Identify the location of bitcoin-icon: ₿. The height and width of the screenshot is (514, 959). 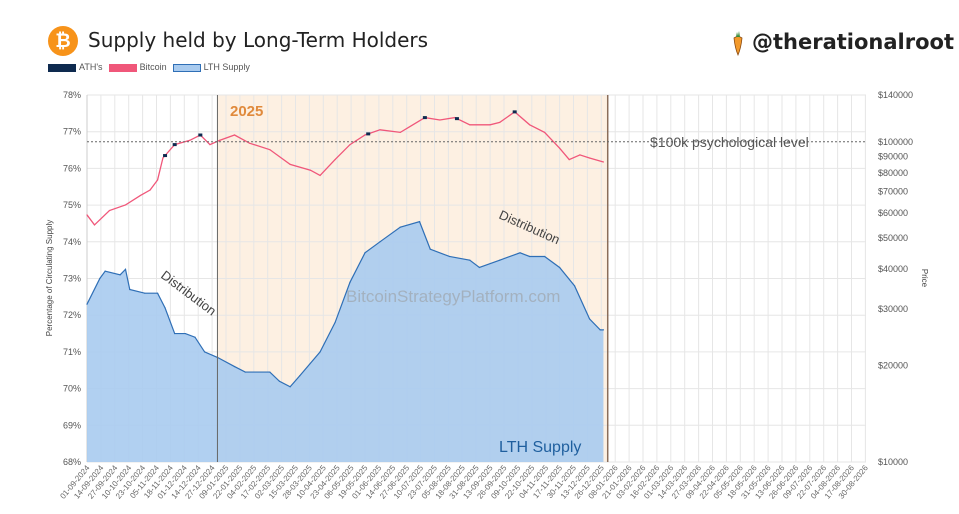
(63, 41).